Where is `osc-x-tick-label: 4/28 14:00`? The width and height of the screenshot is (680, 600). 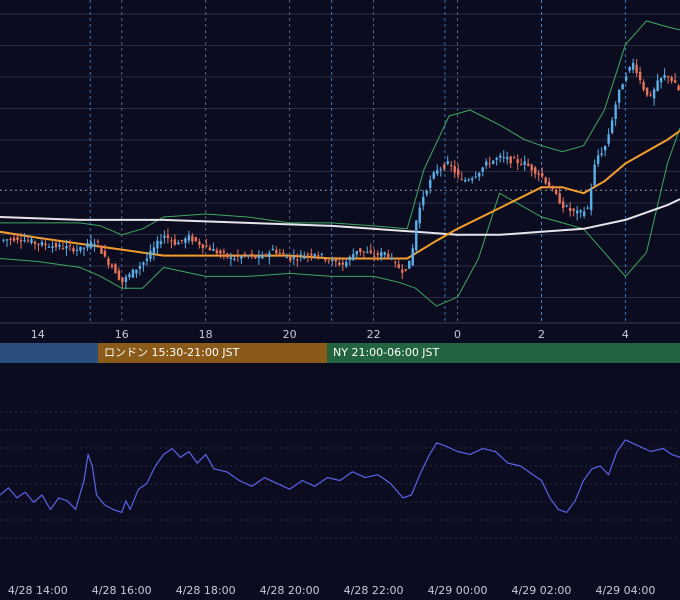 osc-x-tick-label: 4/28 14:00 is located at coordinates (38, 590).